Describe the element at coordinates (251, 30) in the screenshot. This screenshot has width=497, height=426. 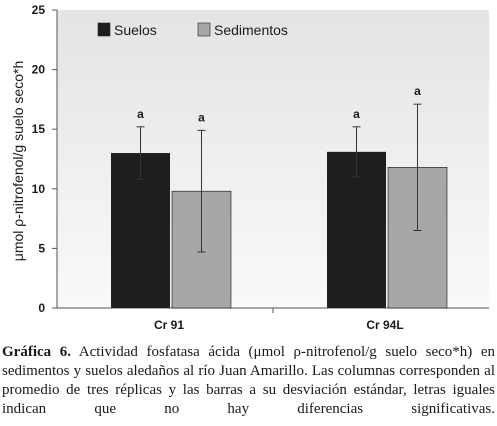
I see `legend-label-sedimentos: Sedimentos` at that location.